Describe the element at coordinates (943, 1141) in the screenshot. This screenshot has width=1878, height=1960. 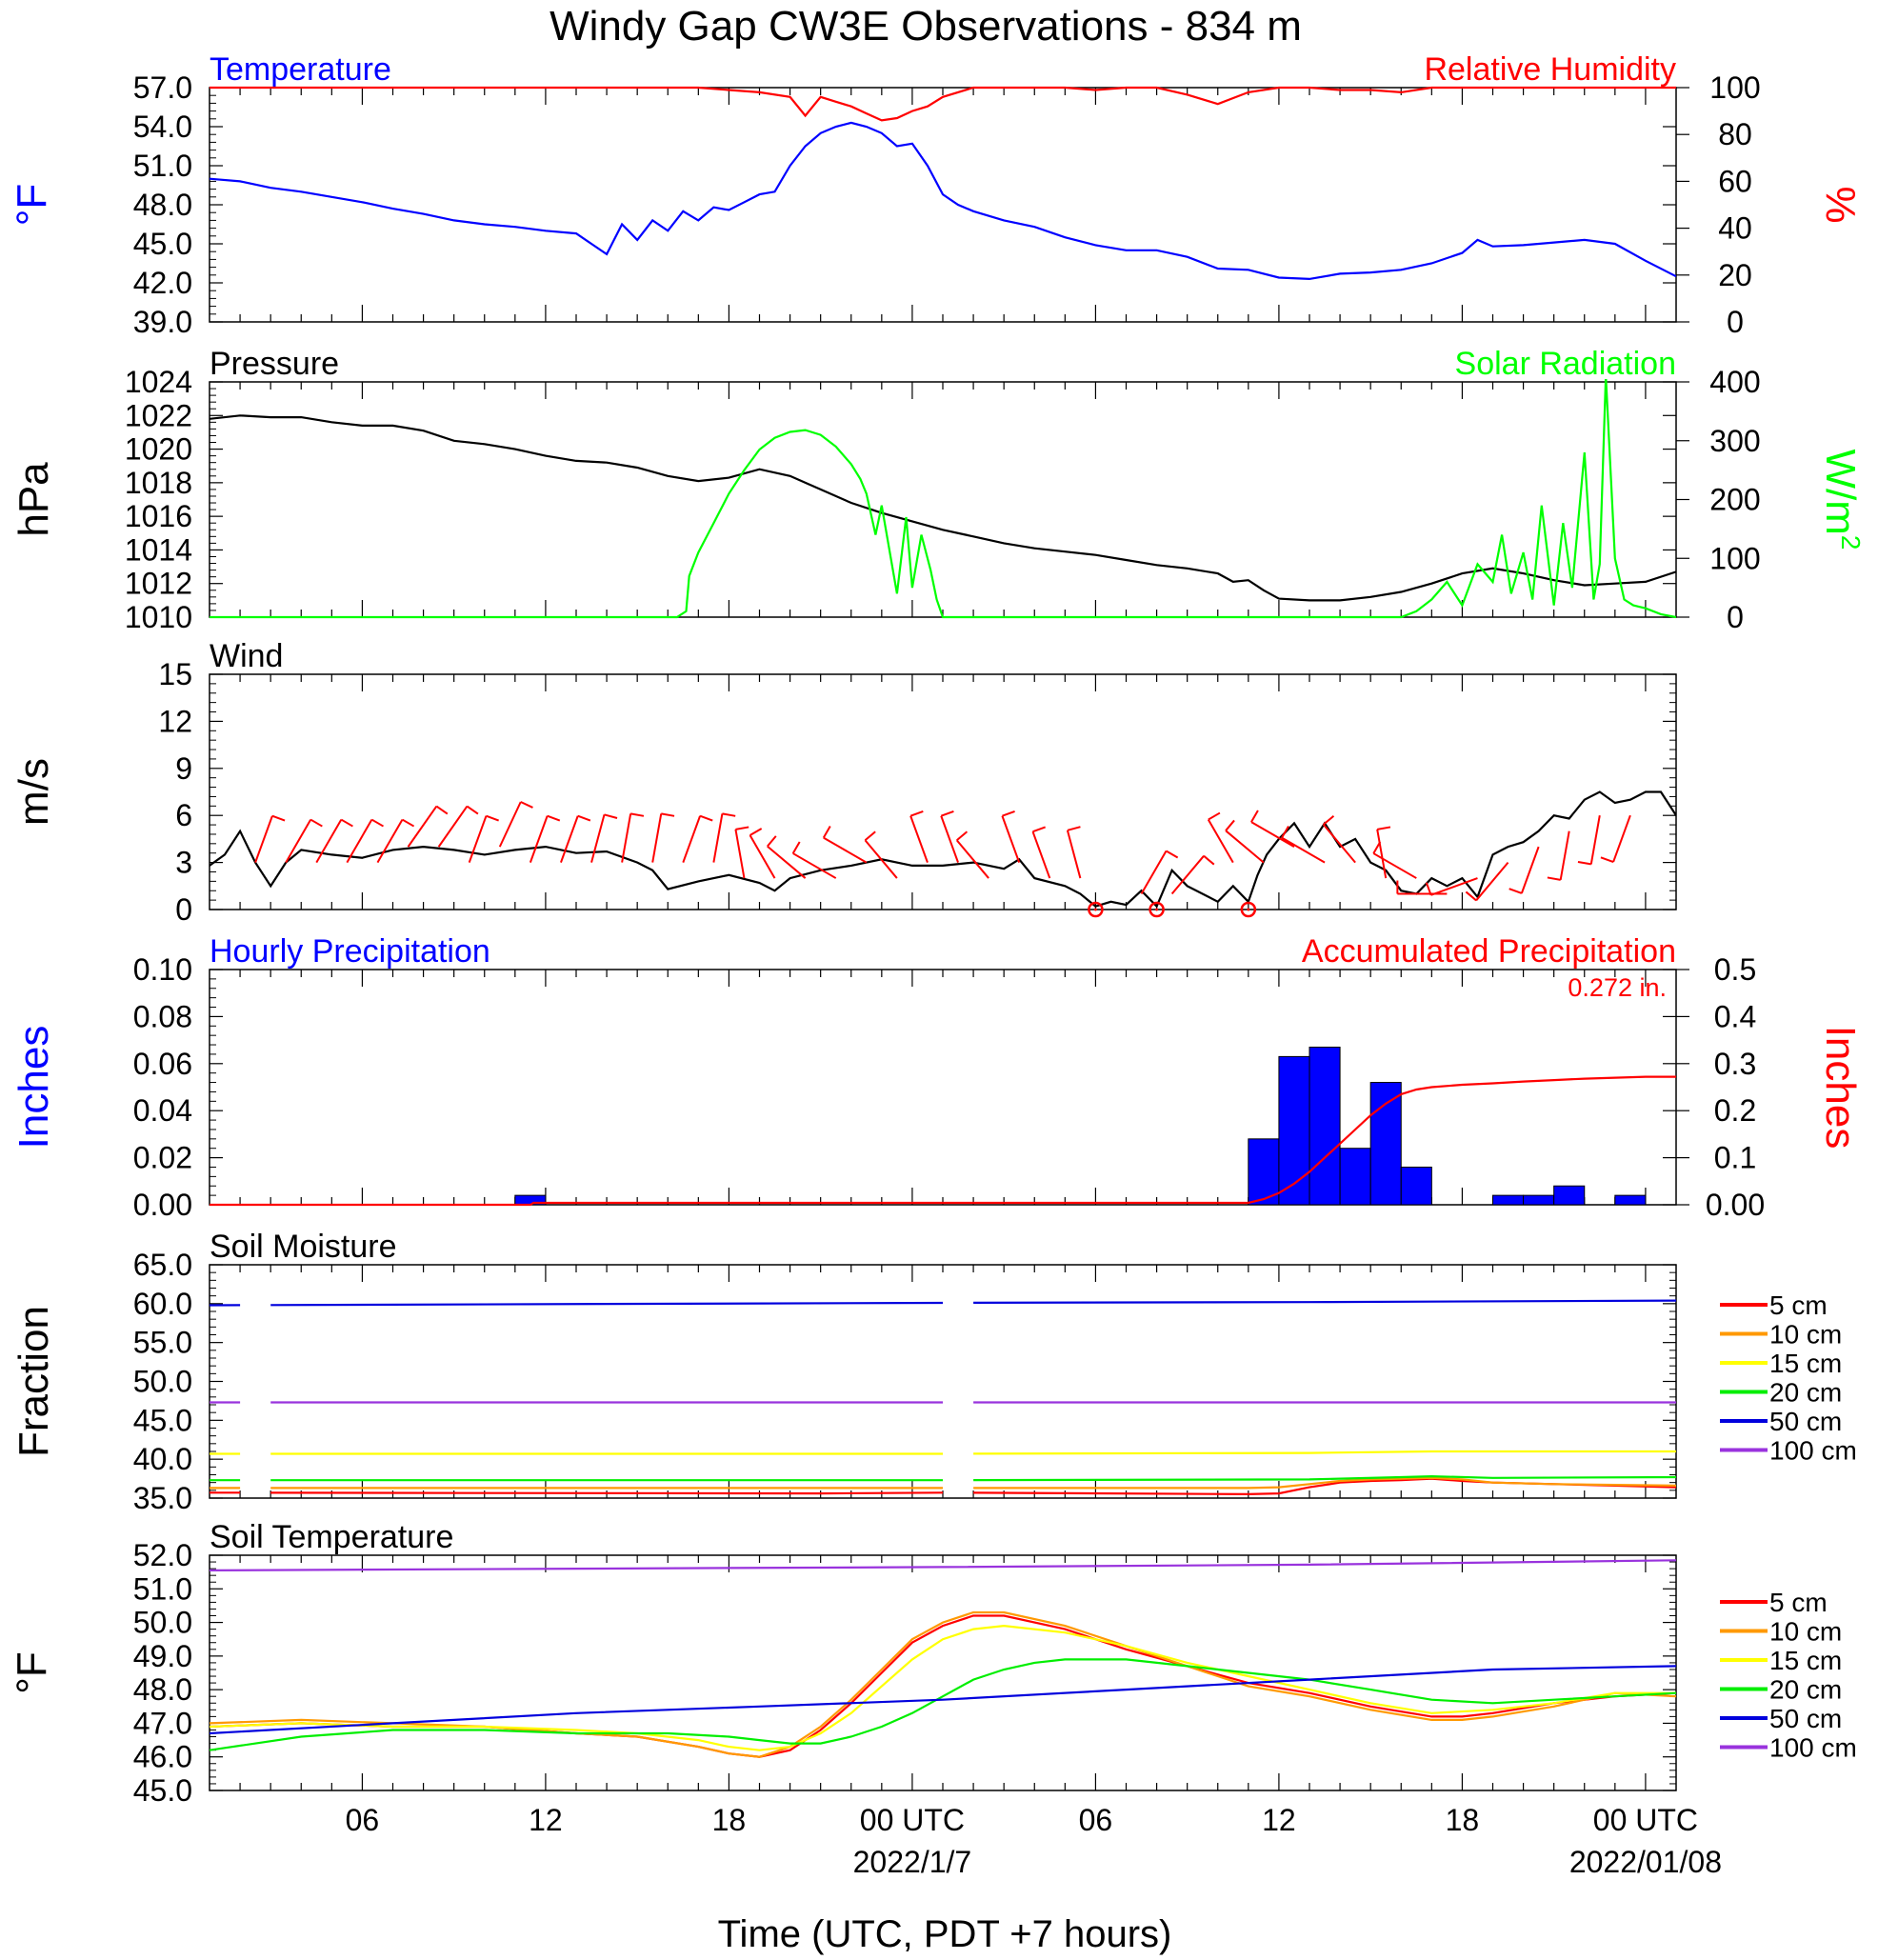
I see `series-line-accumulated-precipitation` at that location.